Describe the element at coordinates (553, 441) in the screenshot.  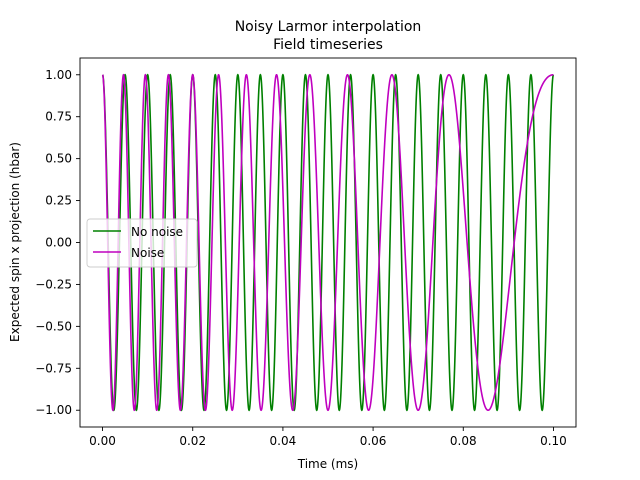
I see `x-tick-label: 0.10` at that location.